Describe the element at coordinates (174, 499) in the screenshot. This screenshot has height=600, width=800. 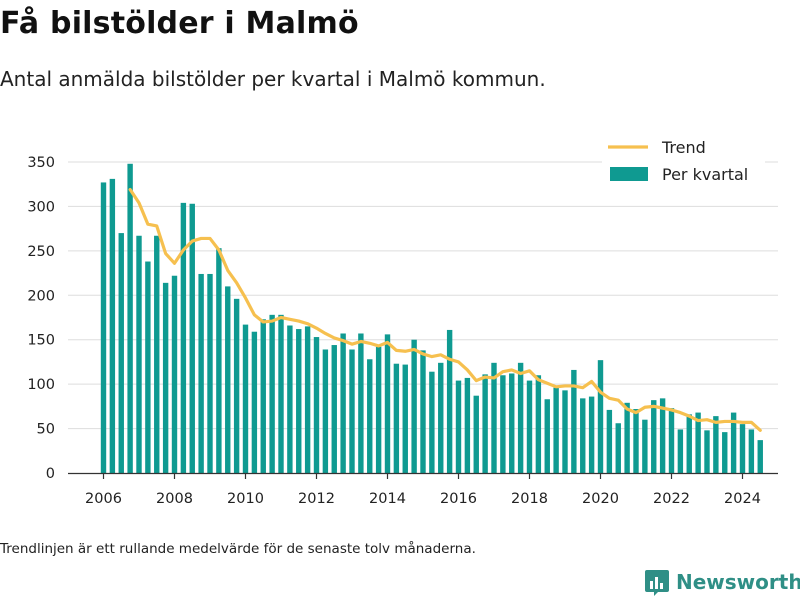
I see `x-tick-label: 2008` at that location.